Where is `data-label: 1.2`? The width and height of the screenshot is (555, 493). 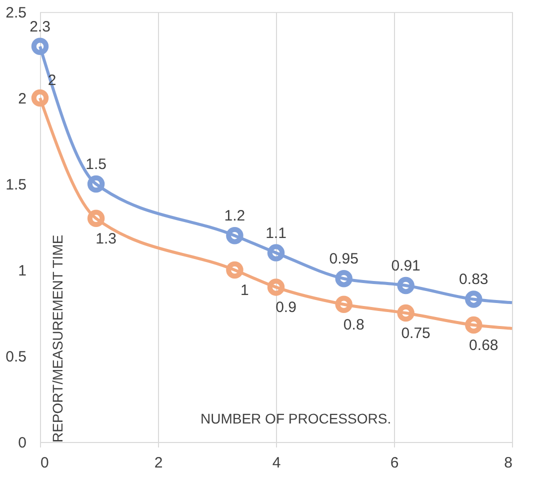
data-label: 1.2 is located at coordinates (235, 216).